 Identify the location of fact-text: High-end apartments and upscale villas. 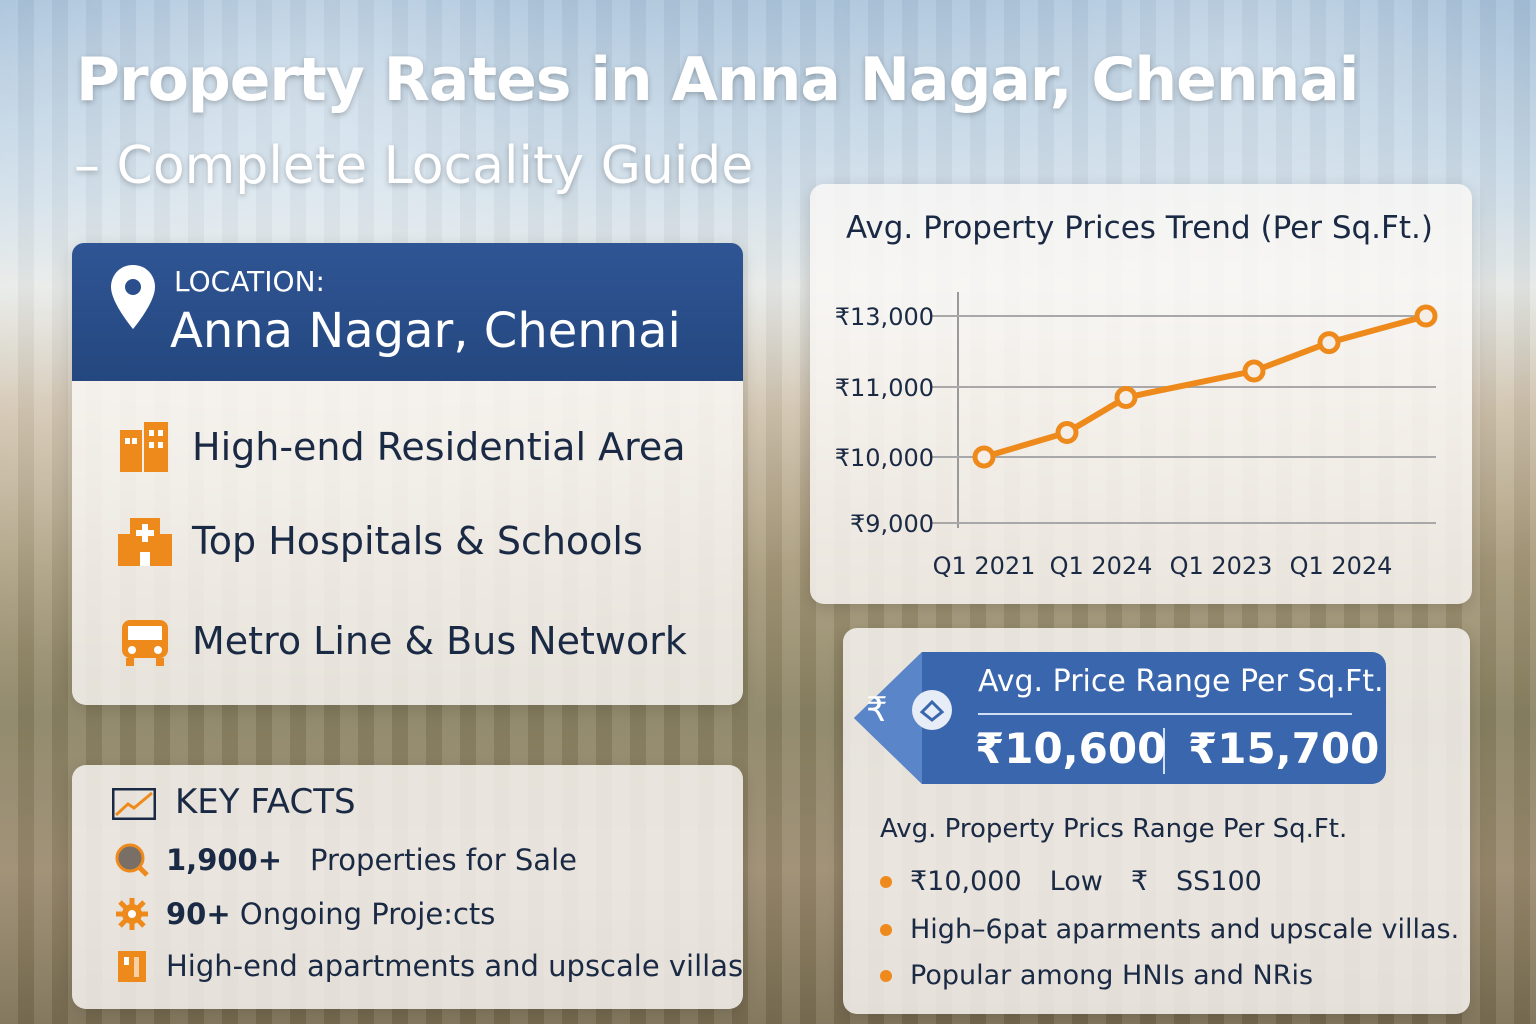
(455, 966).